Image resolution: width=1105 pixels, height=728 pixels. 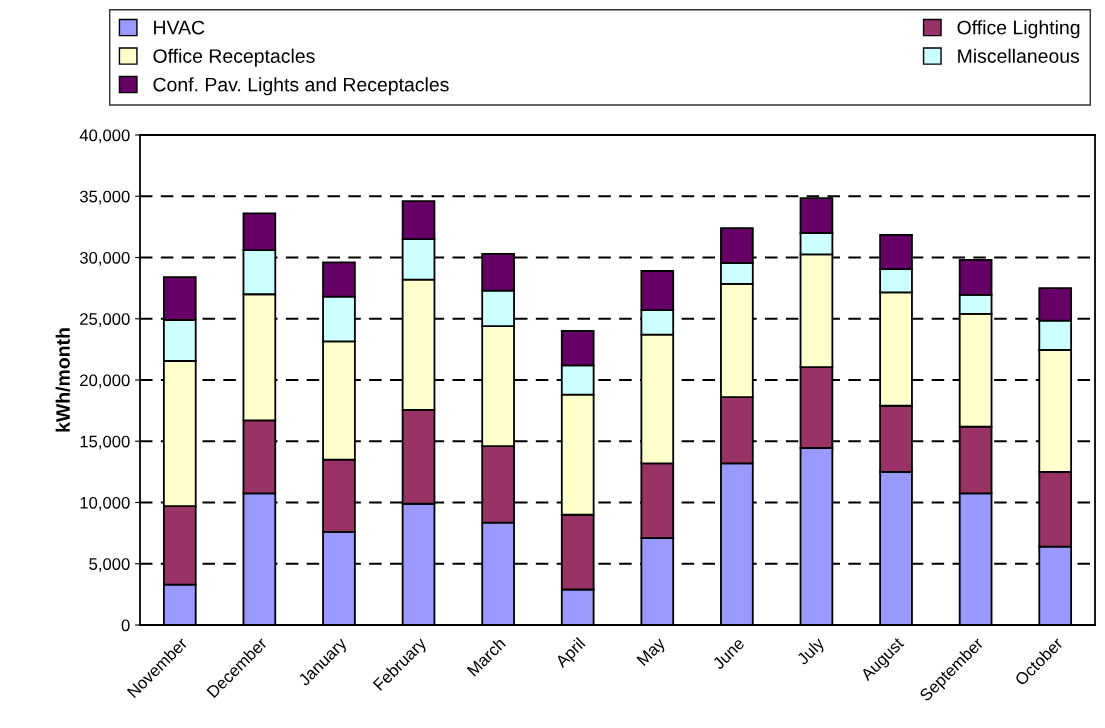 I want to click on legend-label: Office Receptacles, so click(x=234, y=57).